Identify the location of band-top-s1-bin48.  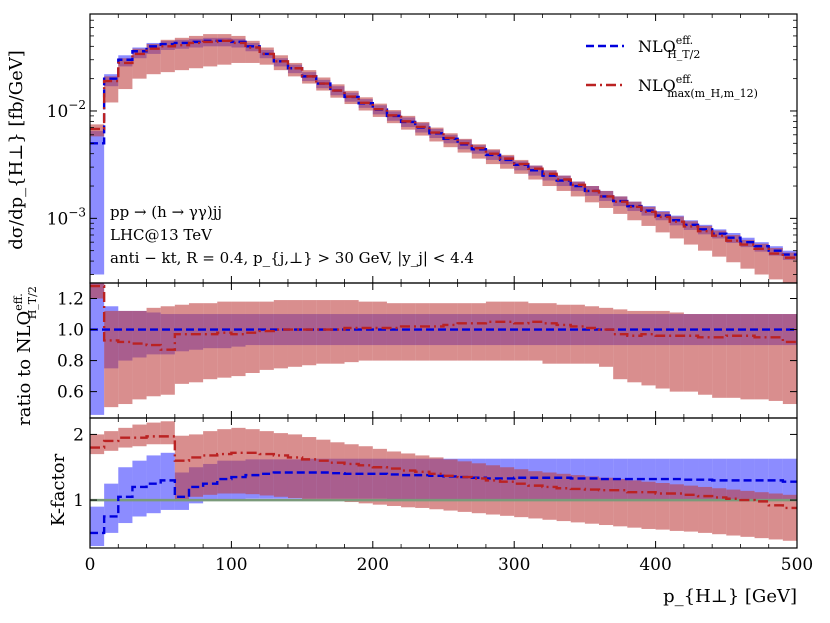
(775, 263).